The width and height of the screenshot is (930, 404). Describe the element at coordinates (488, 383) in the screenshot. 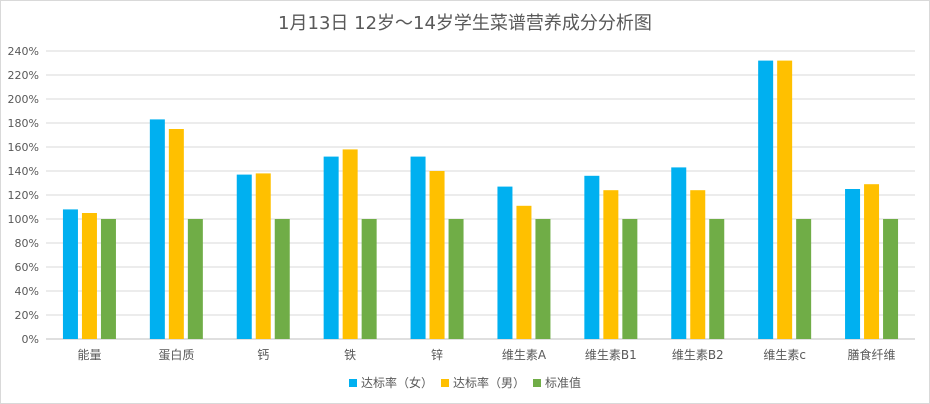

I see `legend-label: 达标率（男）` at that location.